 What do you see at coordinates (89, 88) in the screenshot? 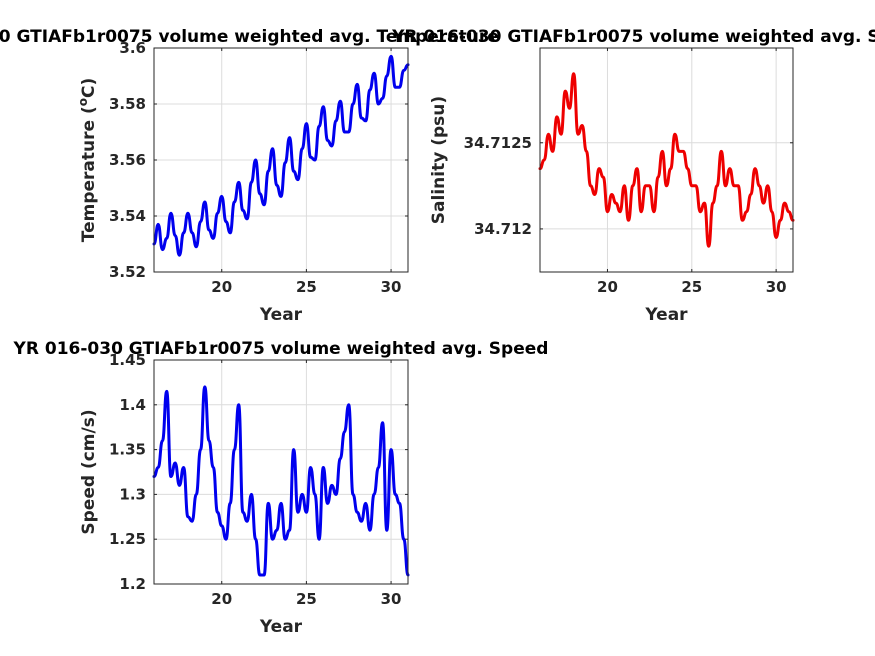
I see `temperature-y-axis-label-unit: C)` at bounding box center [89, 88].